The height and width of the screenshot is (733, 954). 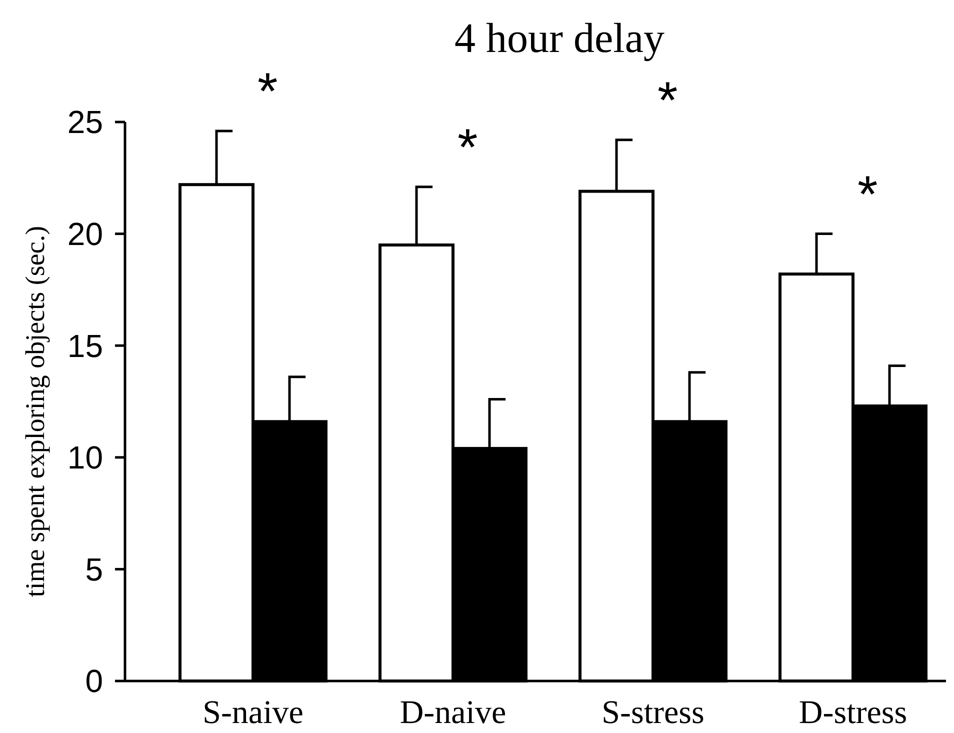 I want to click on y-tick-label: 0, so click(x=94, y=681).